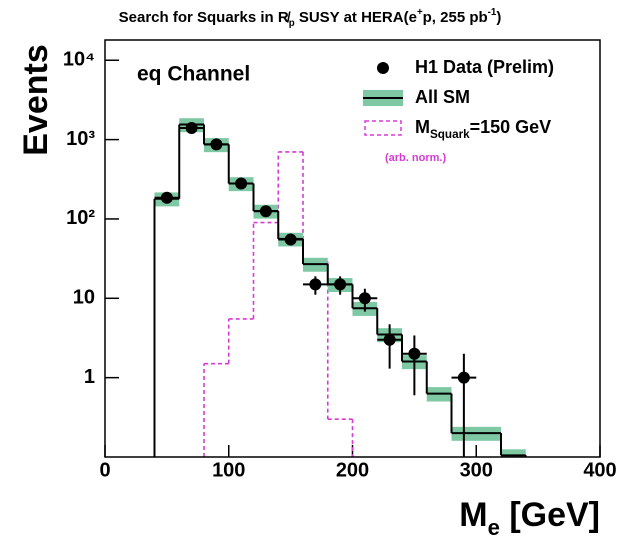 This screenshot has height=537, width=620. I want to click on legend-label: H1 Data (Prelim), so click(484, 67).